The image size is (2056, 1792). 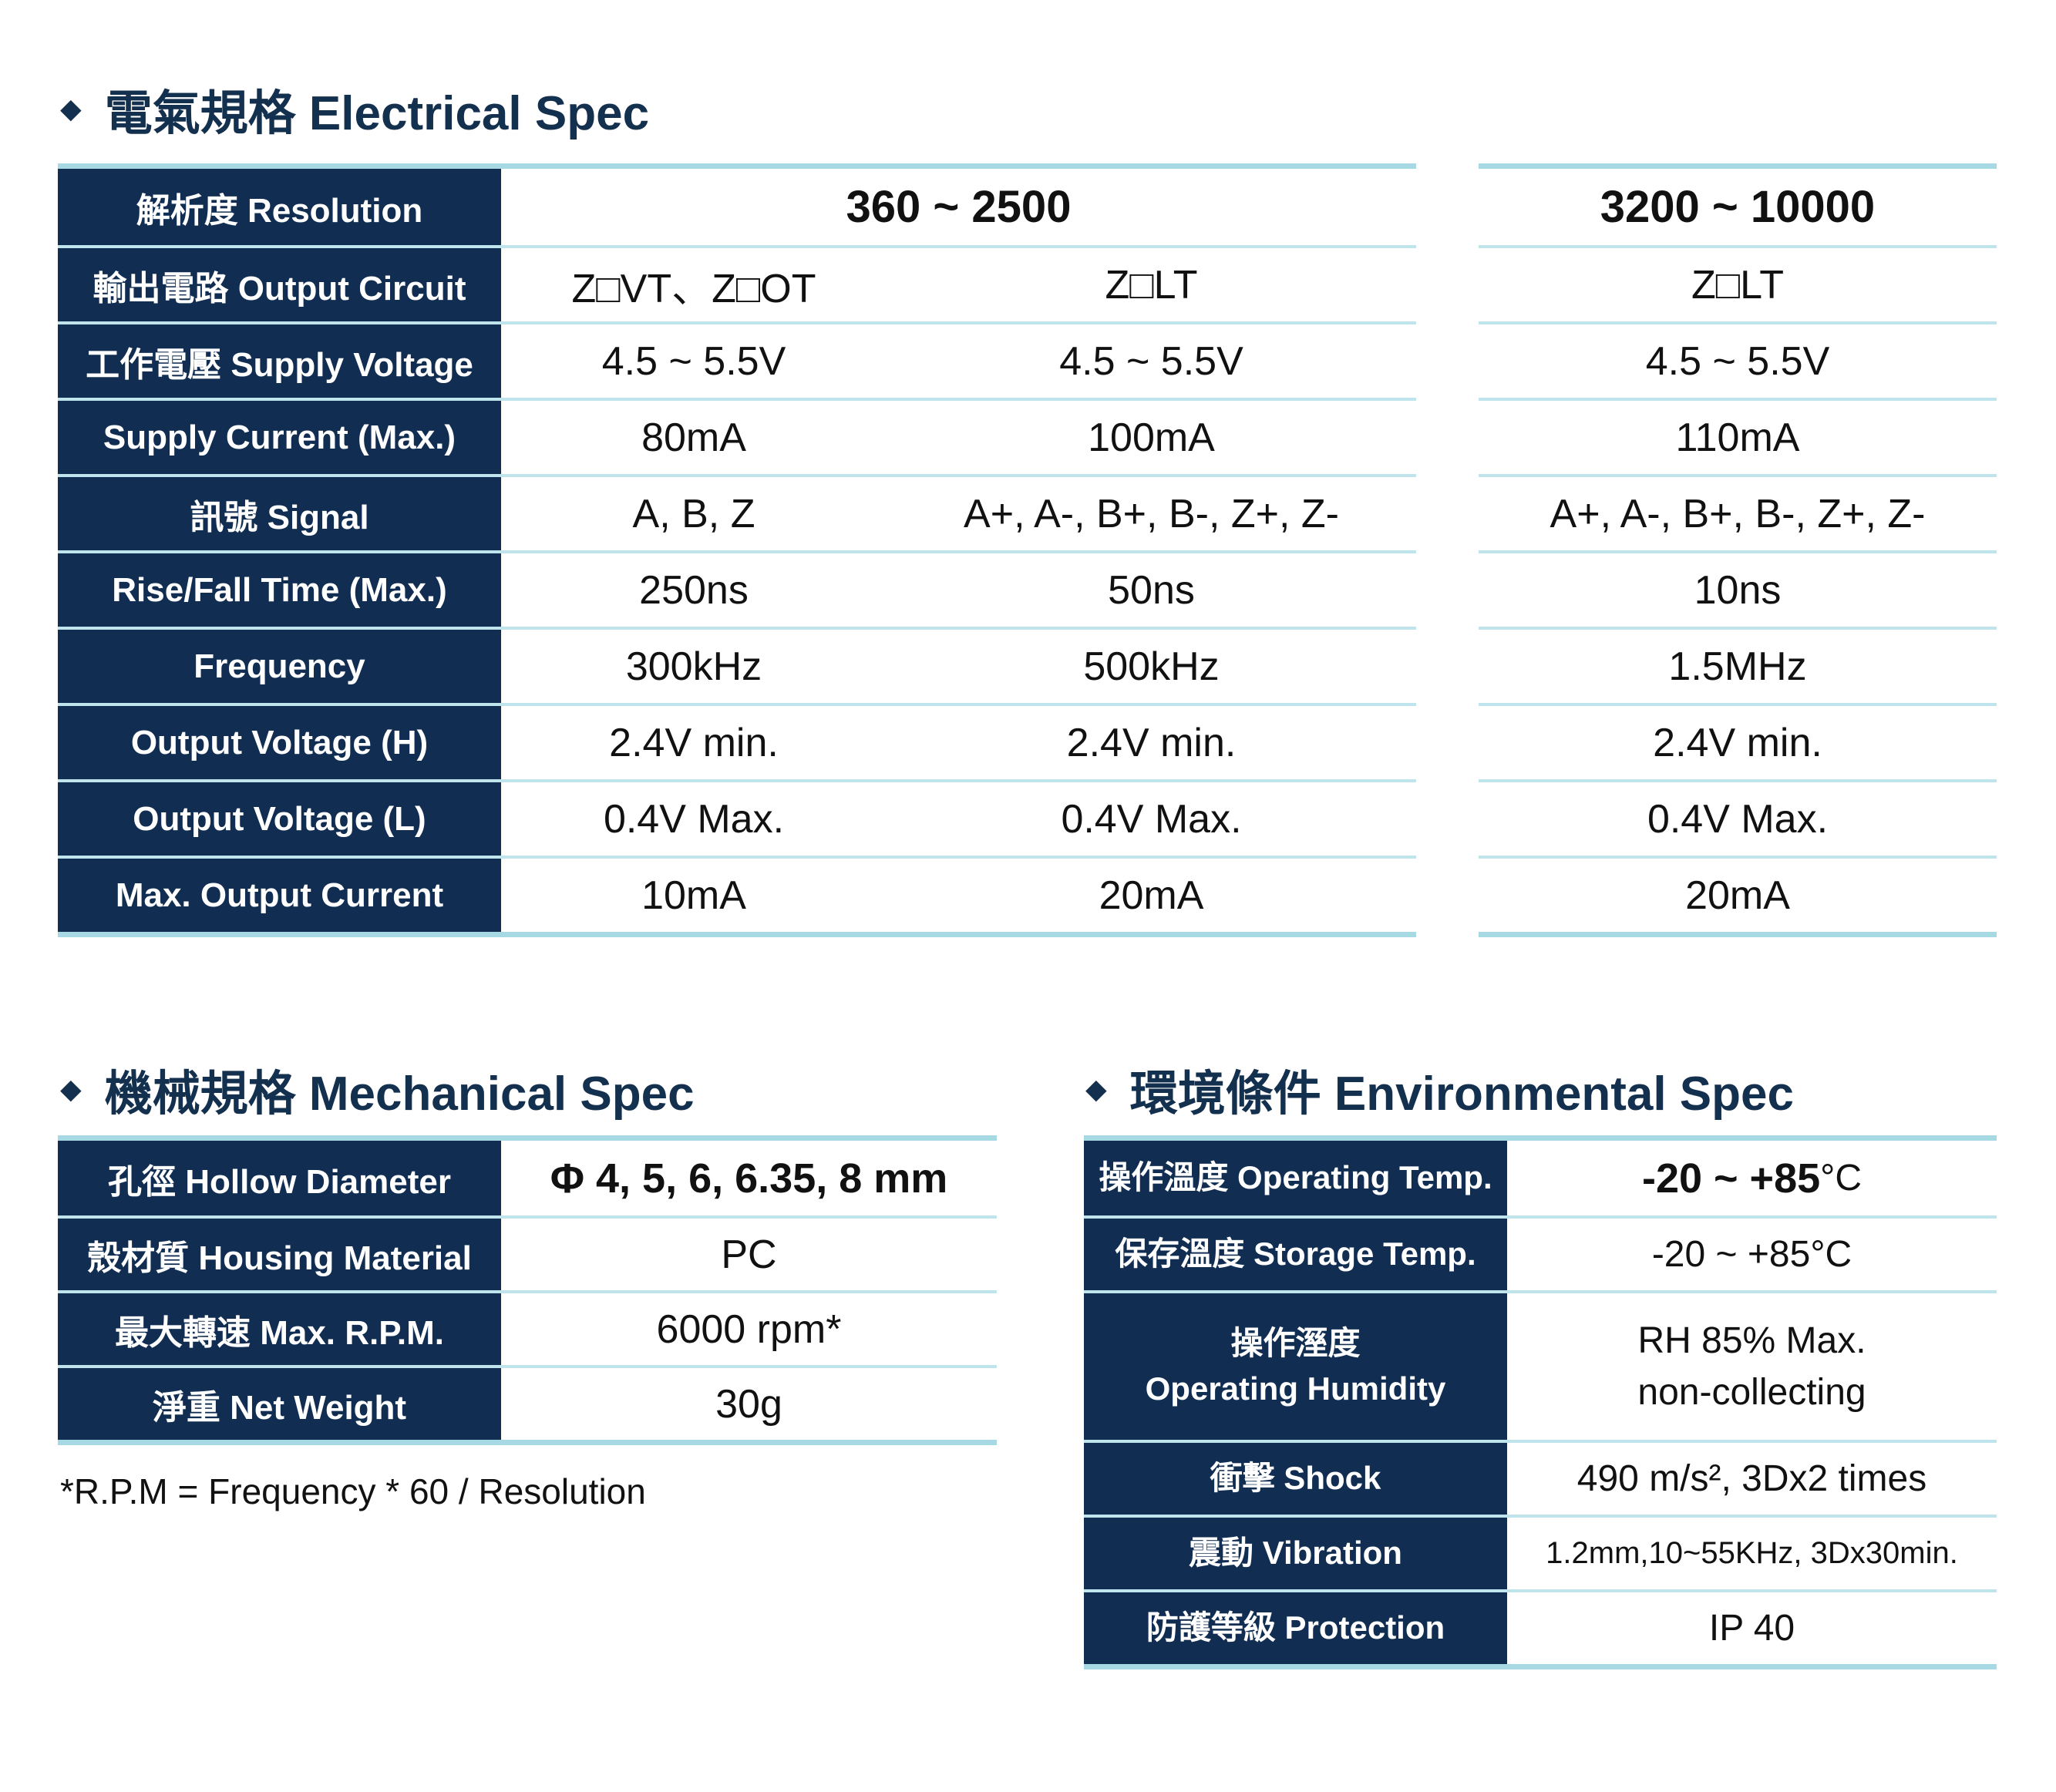 I want to click on row-label-supply-voltage: 工作電壓 Supply Voltage, so click(x=279, y=361).